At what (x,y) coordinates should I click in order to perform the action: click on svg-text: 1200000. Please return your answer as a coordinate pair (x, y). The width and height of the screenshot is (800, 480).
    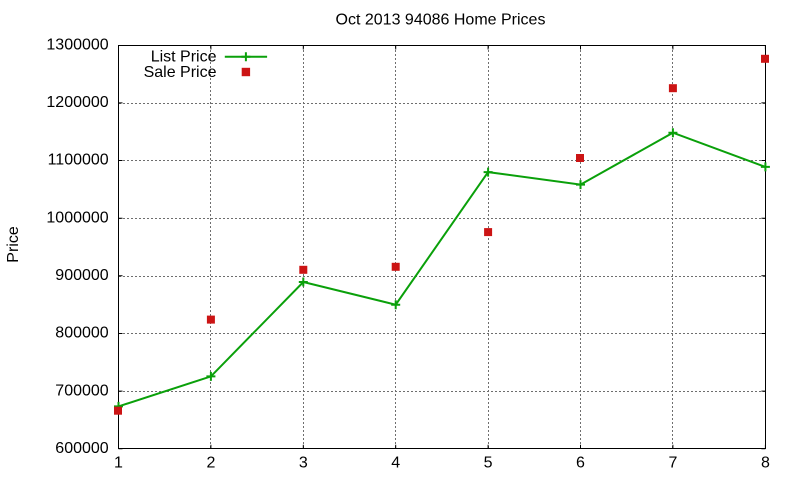
    Looking at the image, I should click on (77, 102).